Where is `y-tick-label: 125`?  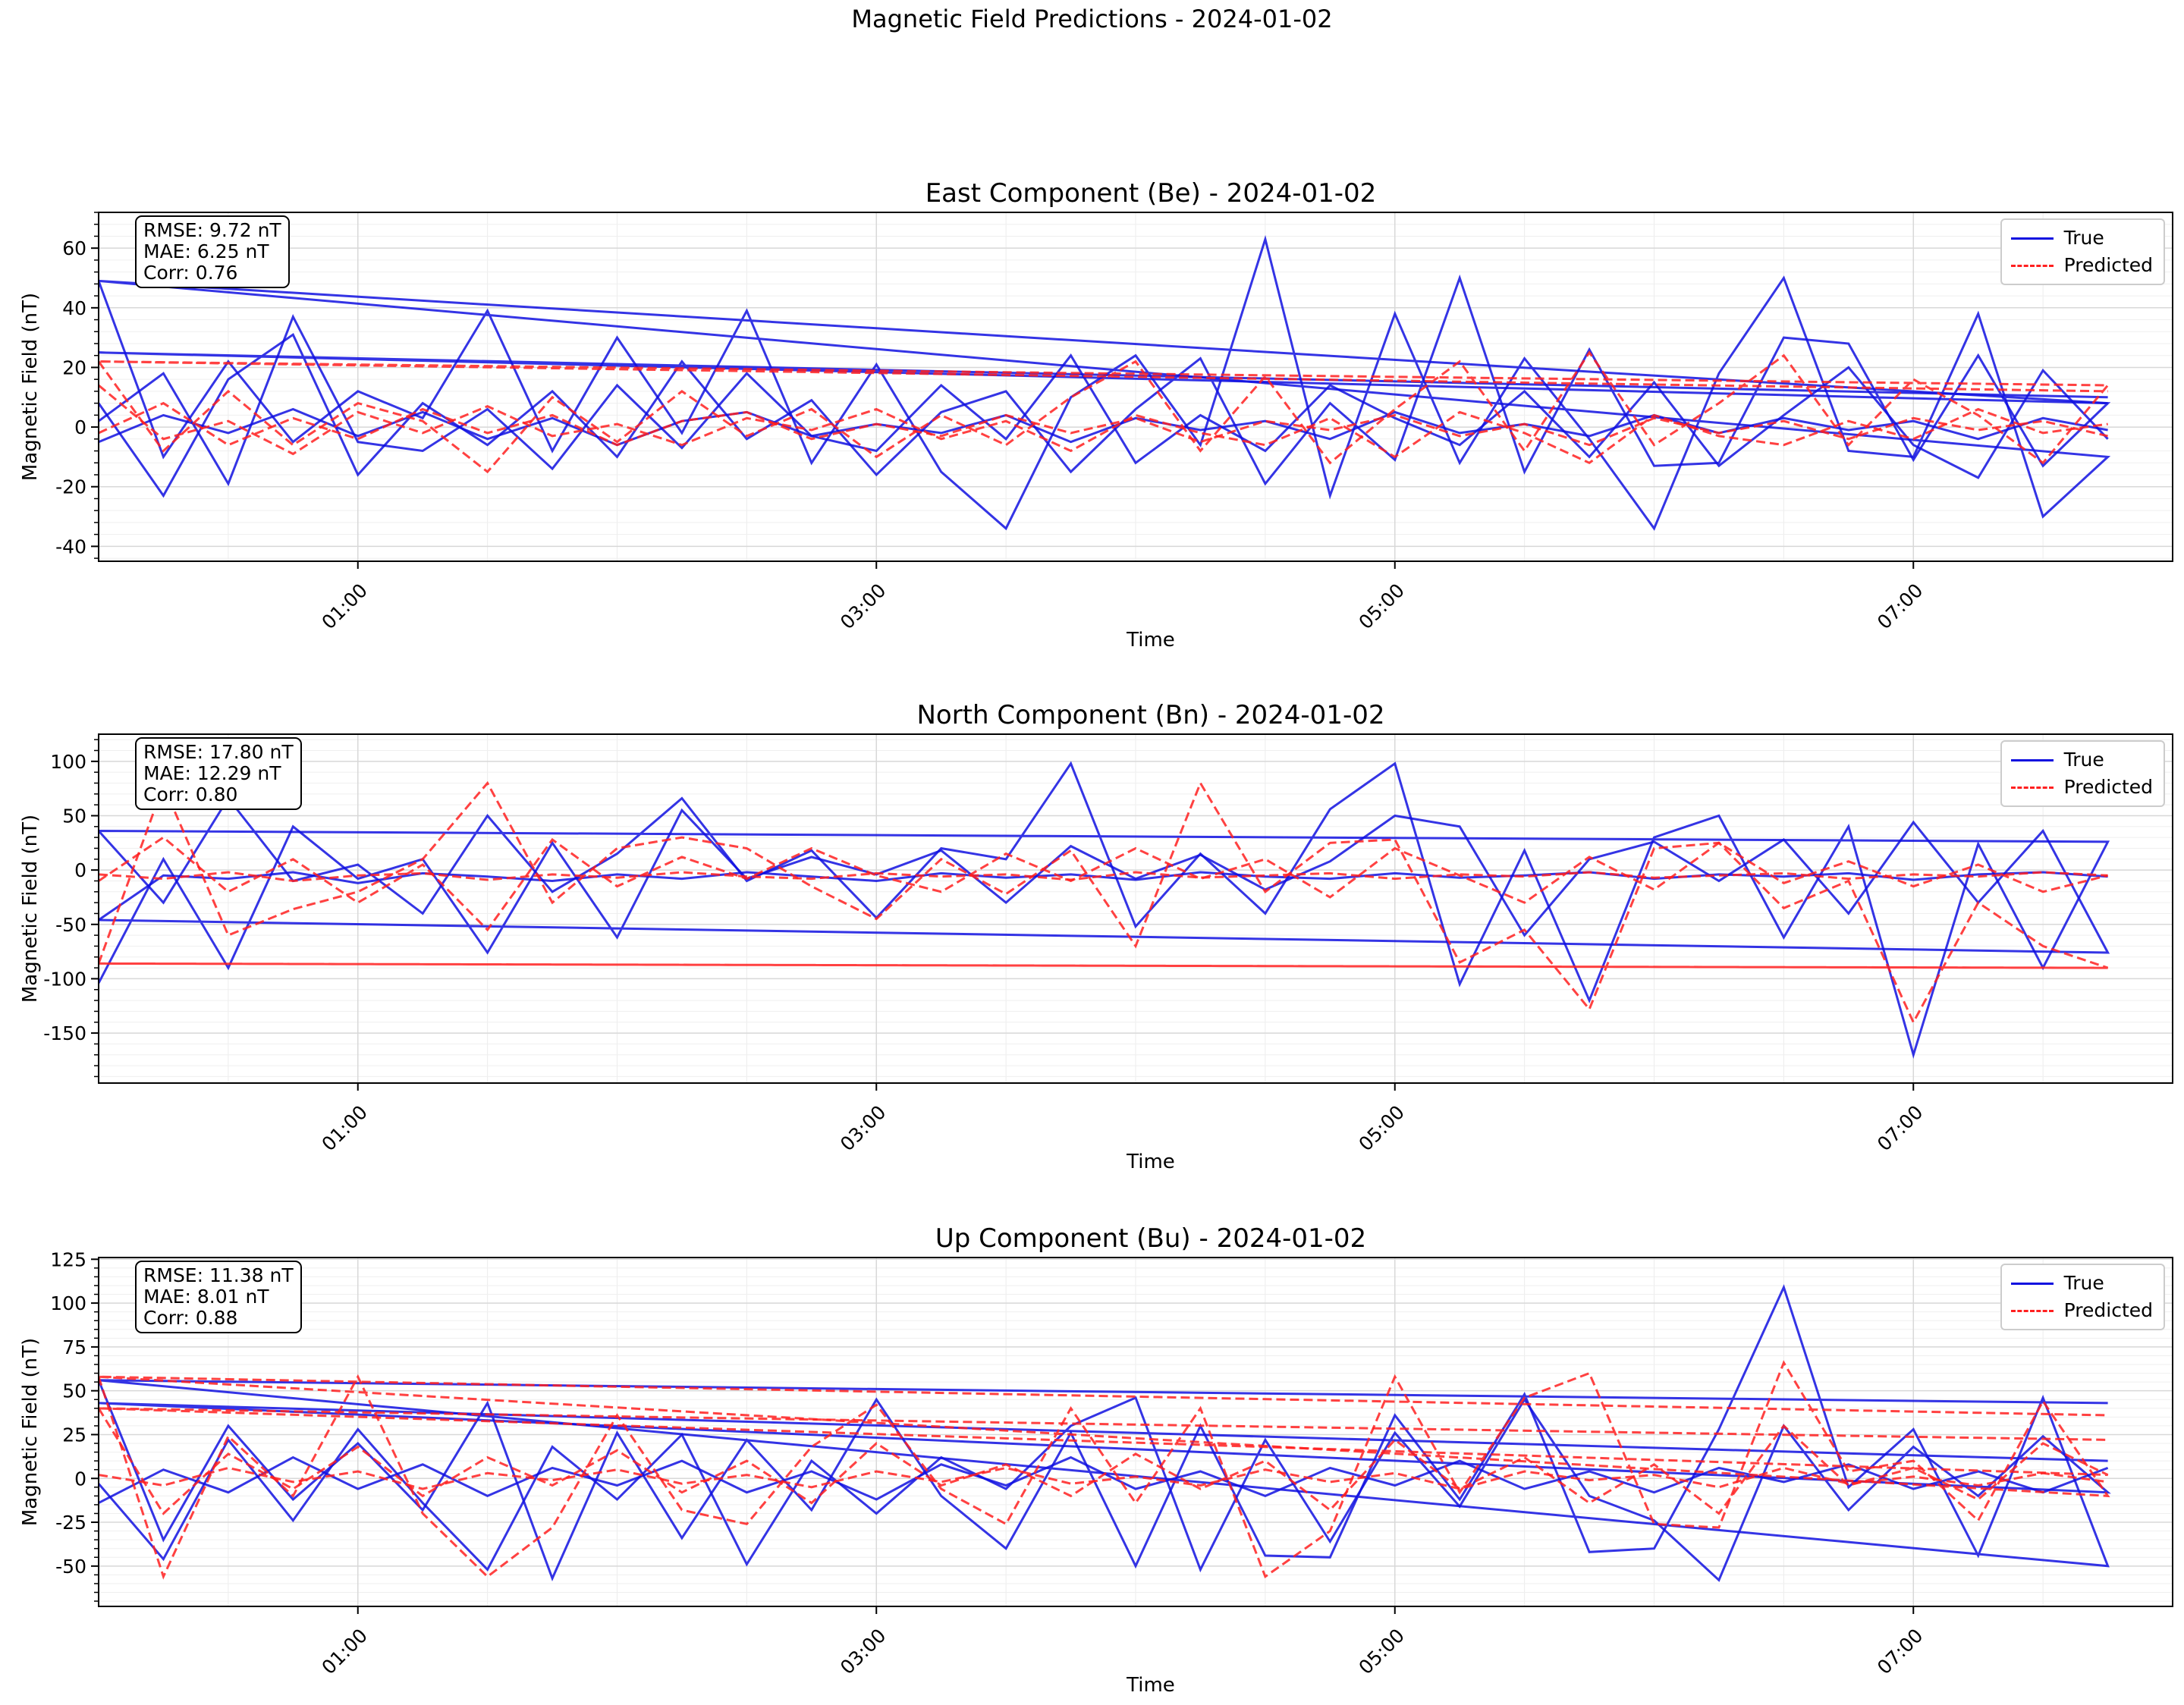
y-tick-label: 125 is located at coordinates (68, 1259).